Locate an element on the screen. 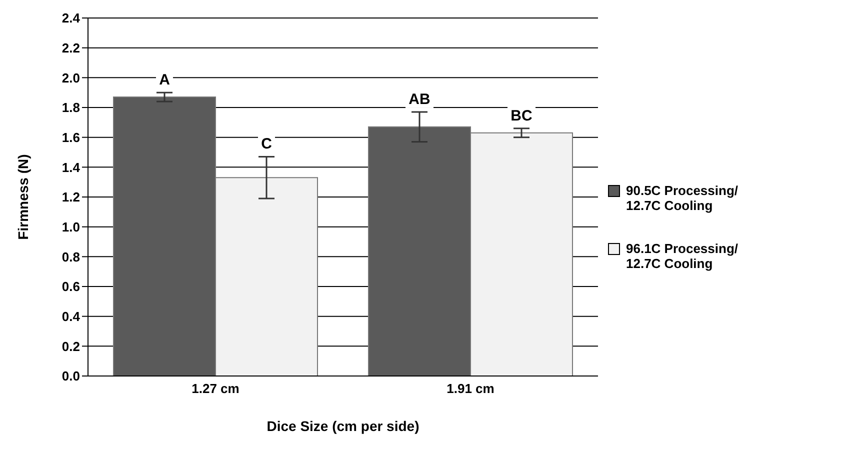  y-tick-label: 1.6 is located at coordinates (71, 137).